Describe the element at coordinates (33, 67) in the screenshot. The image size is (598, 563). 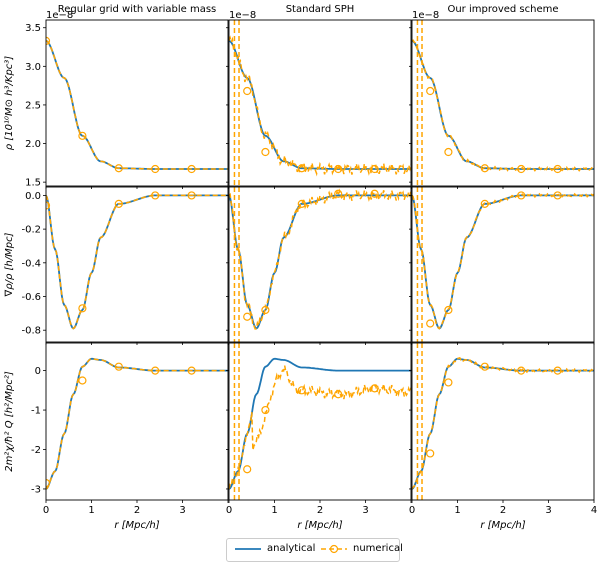
I see `y-tick-label: 3.0` at that location.